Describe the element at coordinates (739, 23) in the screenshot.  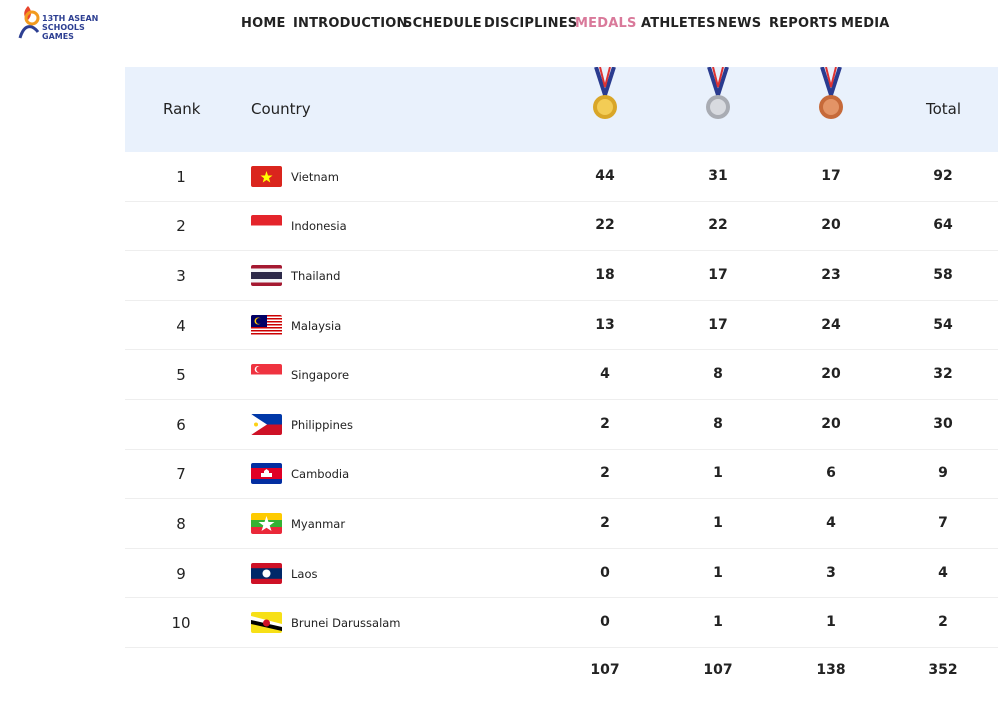
I see `nav-link: NEWS` at that location.